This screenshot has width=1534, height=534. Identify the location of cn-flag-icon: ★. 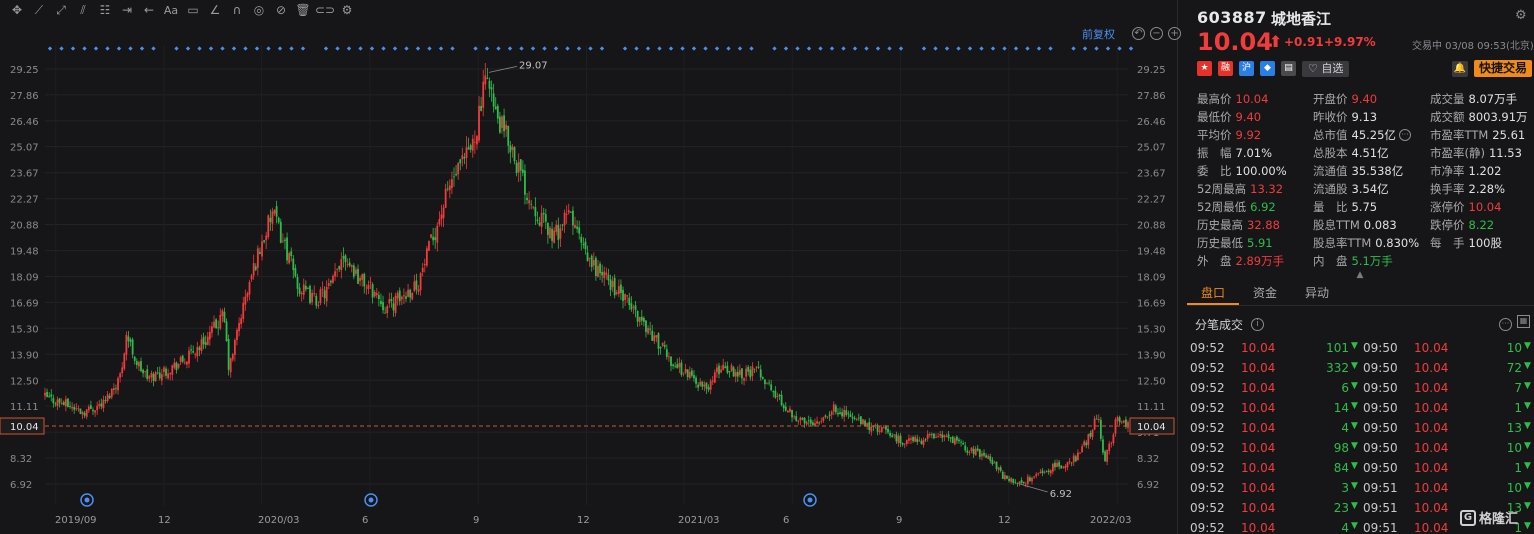
(1204, 68).